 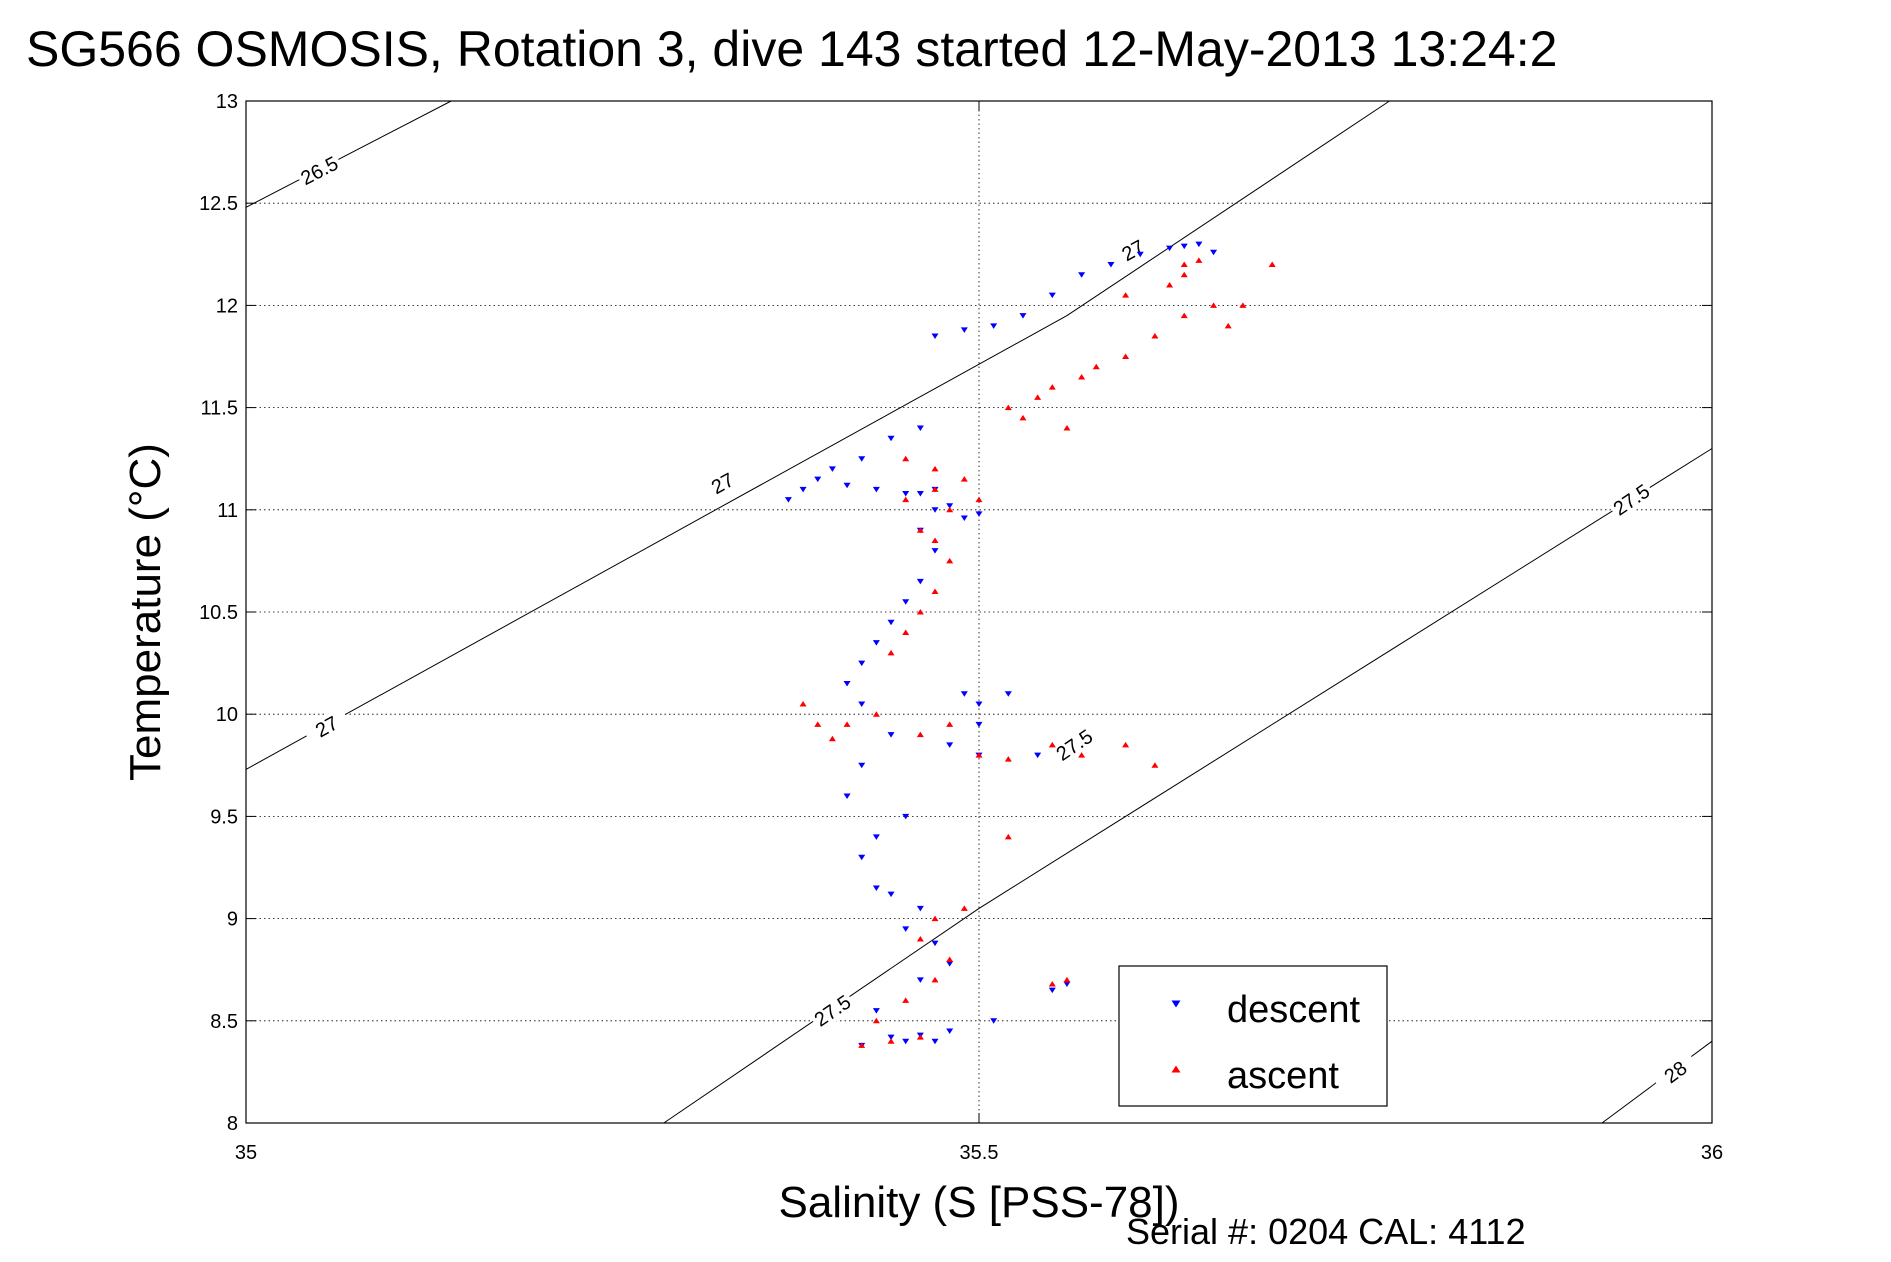 I want to click on y-tick-label-4: 10, so click(x=227, y=715).